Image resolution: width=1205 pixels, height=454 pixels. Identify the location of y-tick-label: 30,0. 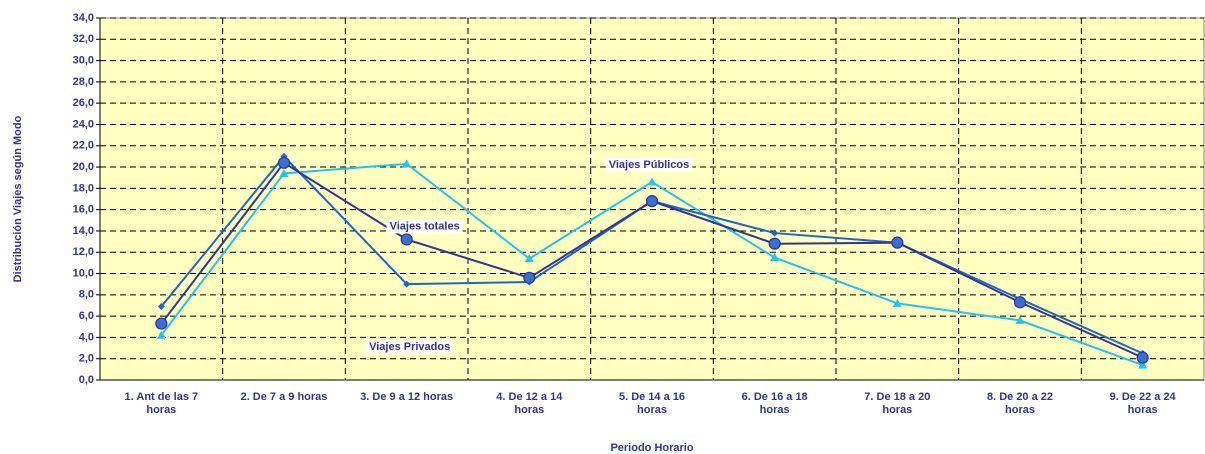
(83, 60).